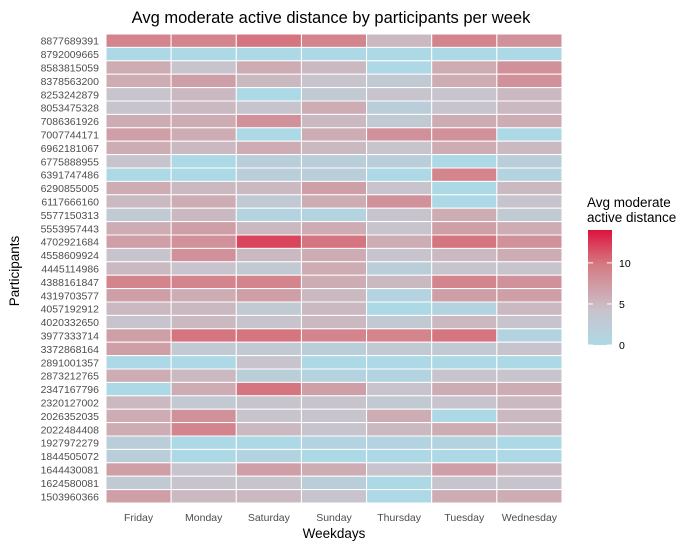 The width and height of the screenshot is (700, 548). Describe the element at coordinates (70, 149) in the screenshot. I see `y-tick-label: 6962181067` at that location.